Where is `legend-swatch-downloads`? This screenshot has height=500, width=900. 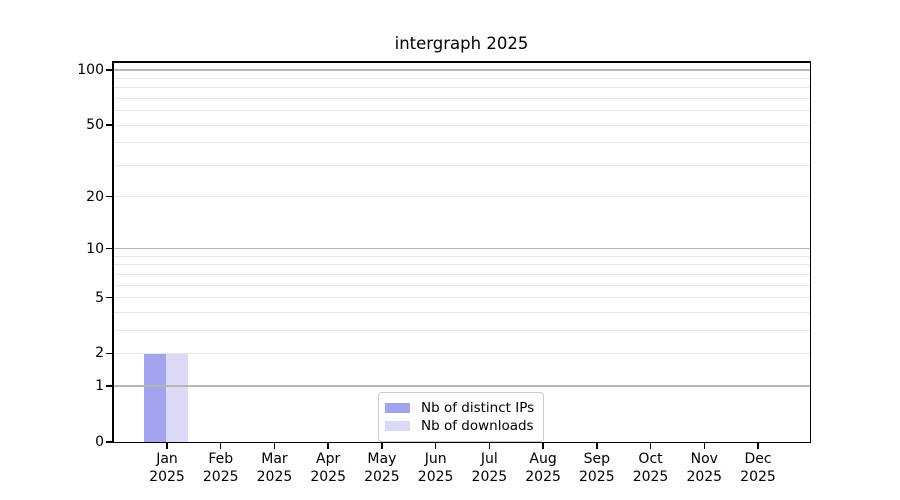
legend-swatch-downloads is located at coordinates (397, 426).